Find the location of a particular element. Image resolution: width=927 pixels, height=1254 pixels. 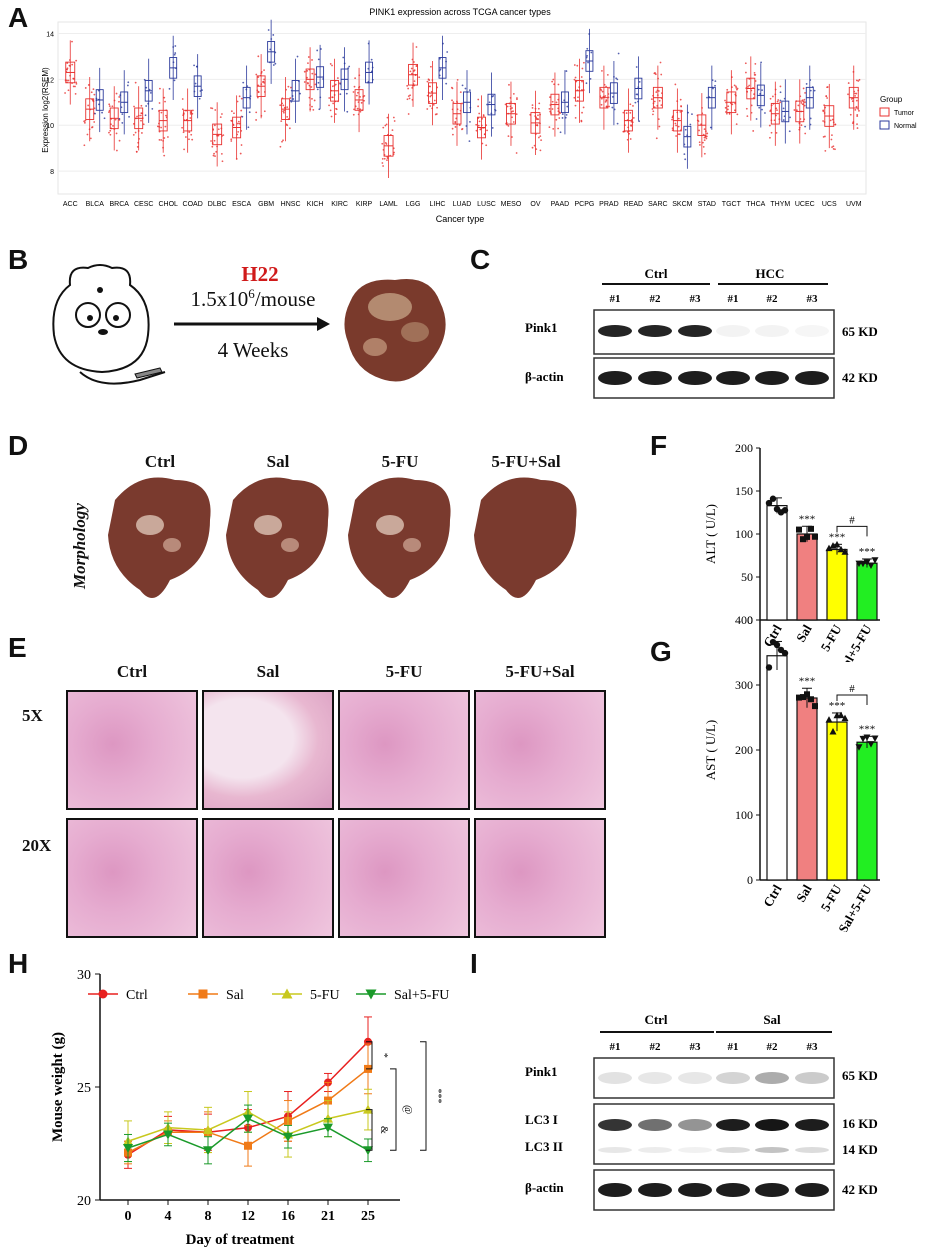

blot-c-pink1-label: Pink1 is located at coordinates (541, 327).